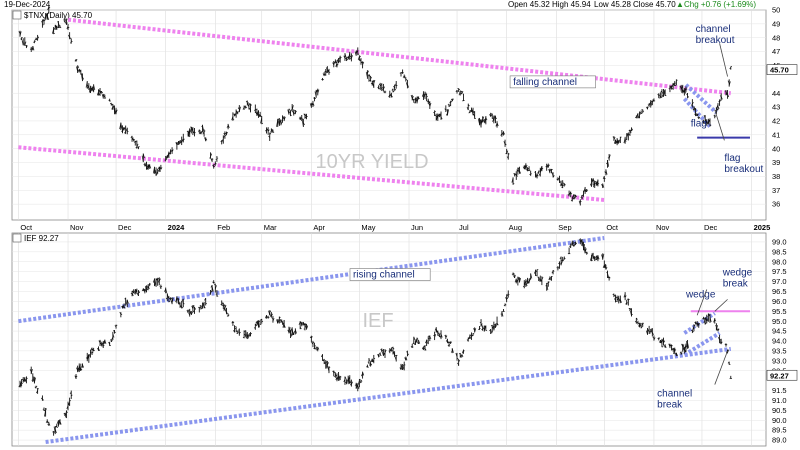 The height and width of the screenshot is (450, 800). I want to click on y-tick-label: 94.5, so click(779, 331).